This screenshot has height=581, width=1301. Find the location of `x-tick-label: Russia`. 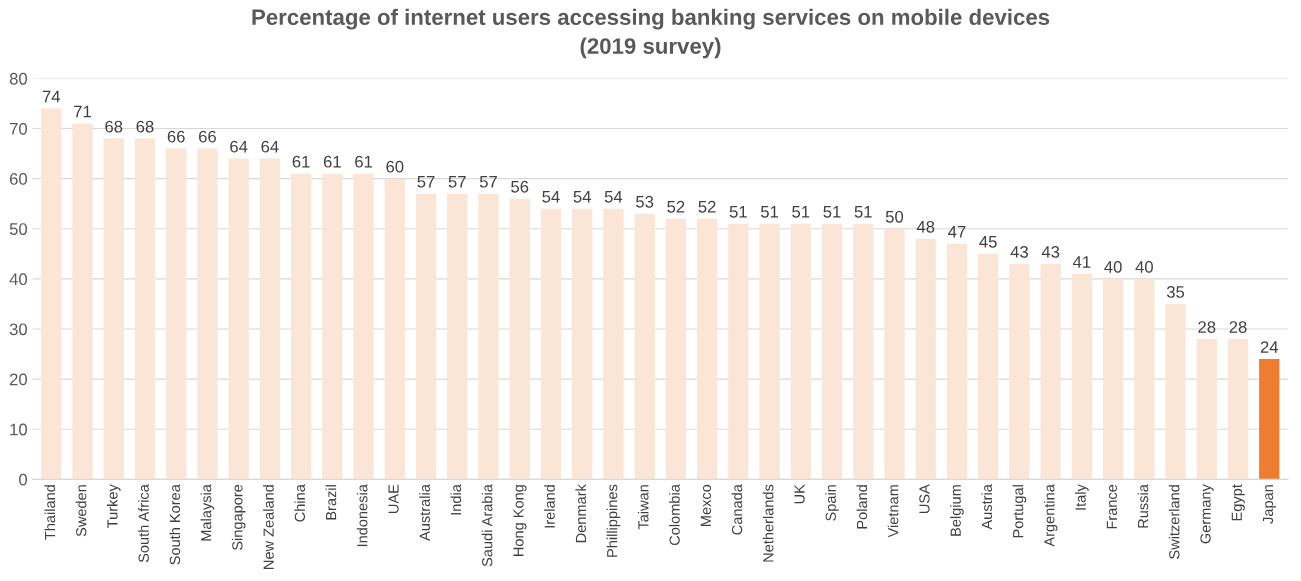

x-tick-label: Russia is located at coordinates (1143, 506).